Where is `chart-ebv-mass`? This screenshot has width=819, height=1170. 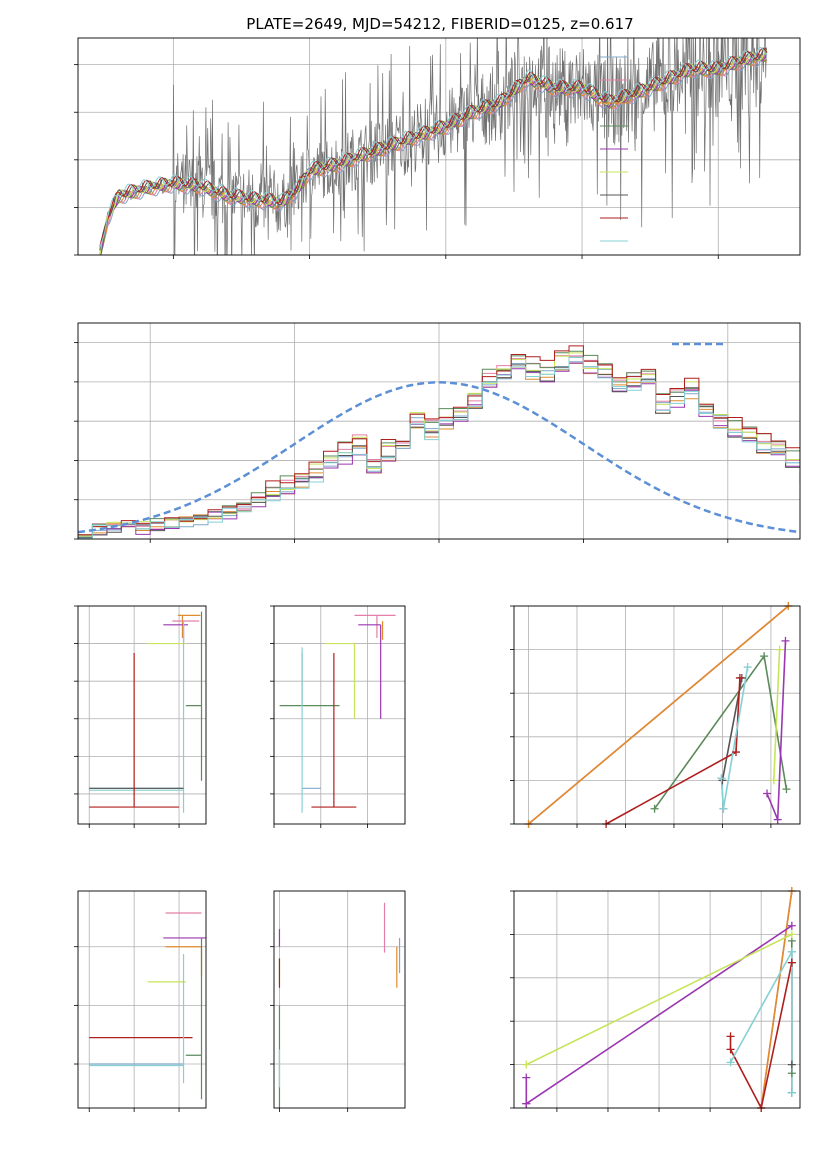
chart-ebv-mass is located at coordinates (338, 1001).